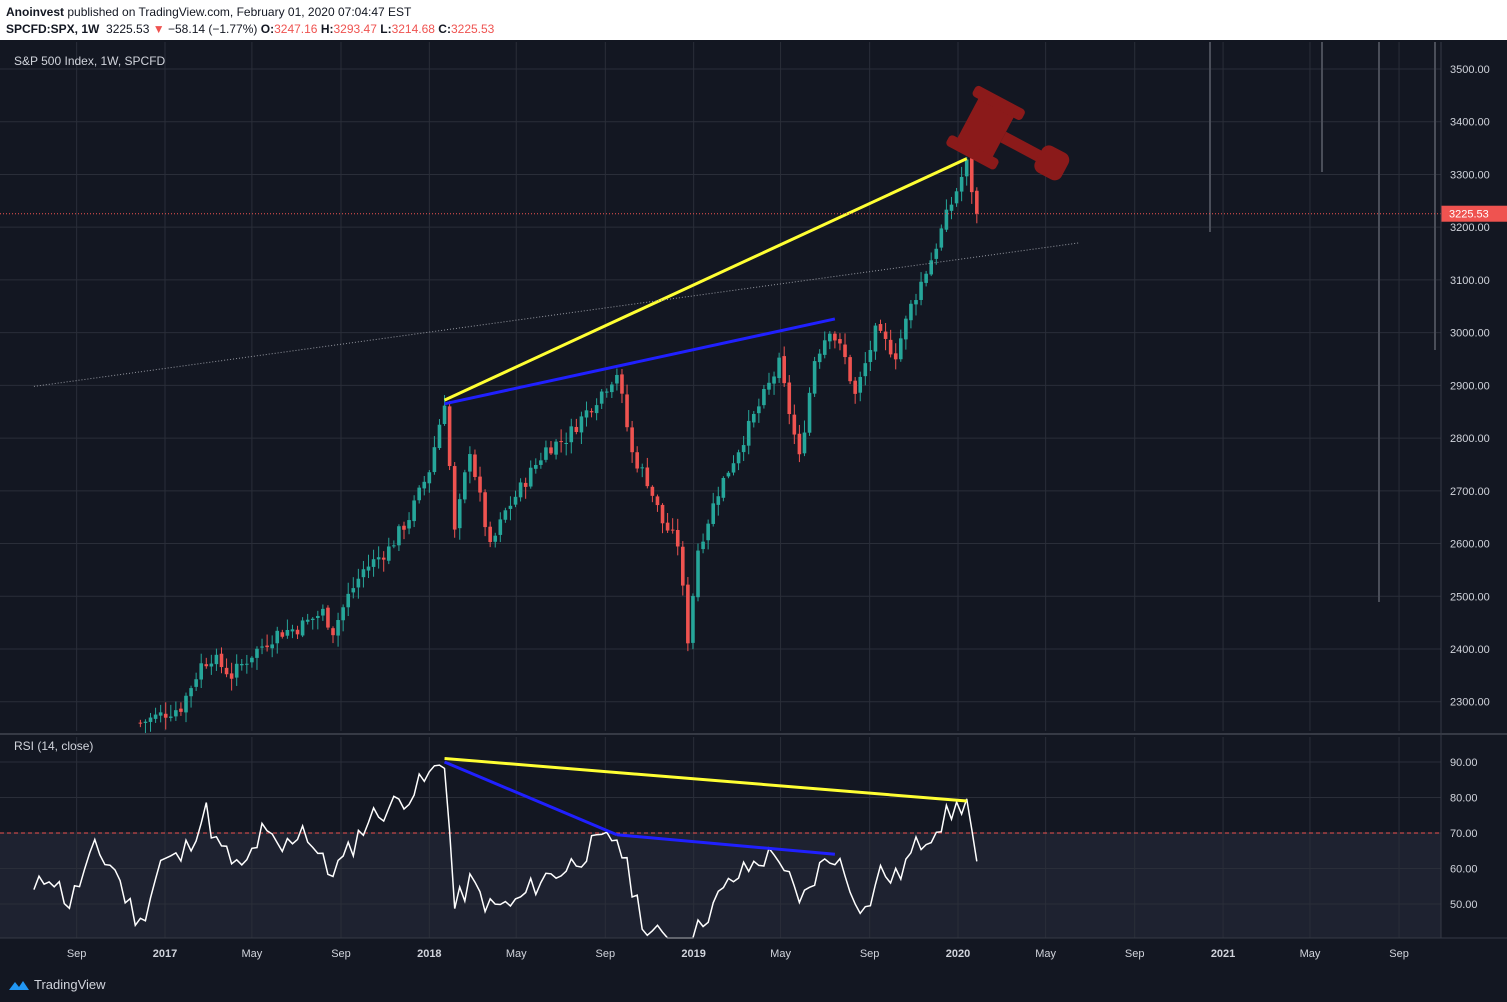 The height and width of the screenshot is (1002, 1507). I want to click on y-tick-label: 3200.00, so click(1470, 228).